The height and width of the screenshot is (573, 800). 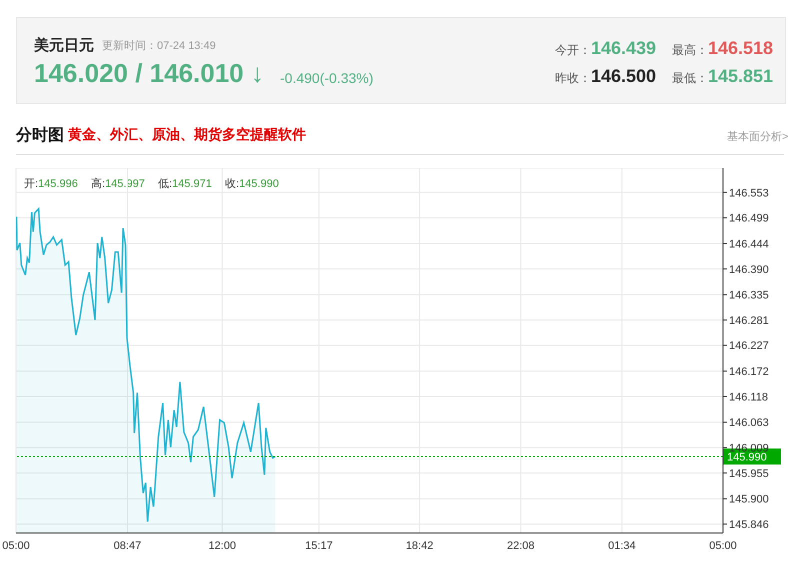 What do you see at coordinates (749, 372) in the screenshot?
I see `y-tick-label: 146.172` at bounding box center [749, 372].